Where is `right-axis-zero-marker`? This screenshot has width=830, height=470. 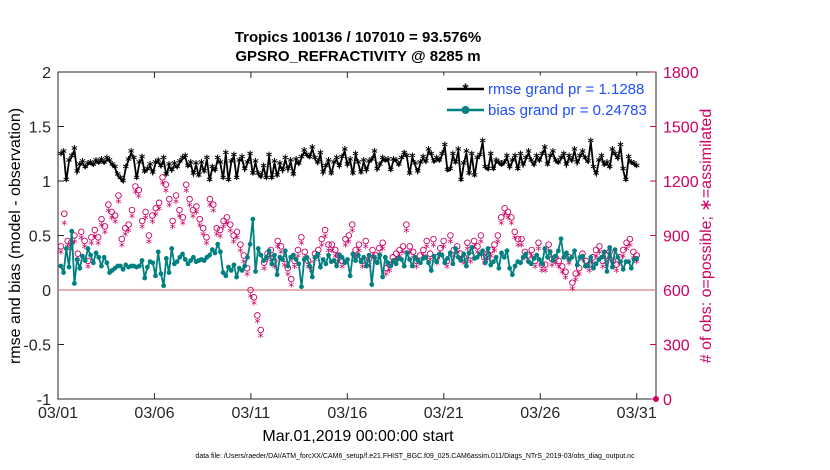 right-axis-zero-marker is located at coordinates (656, 399).